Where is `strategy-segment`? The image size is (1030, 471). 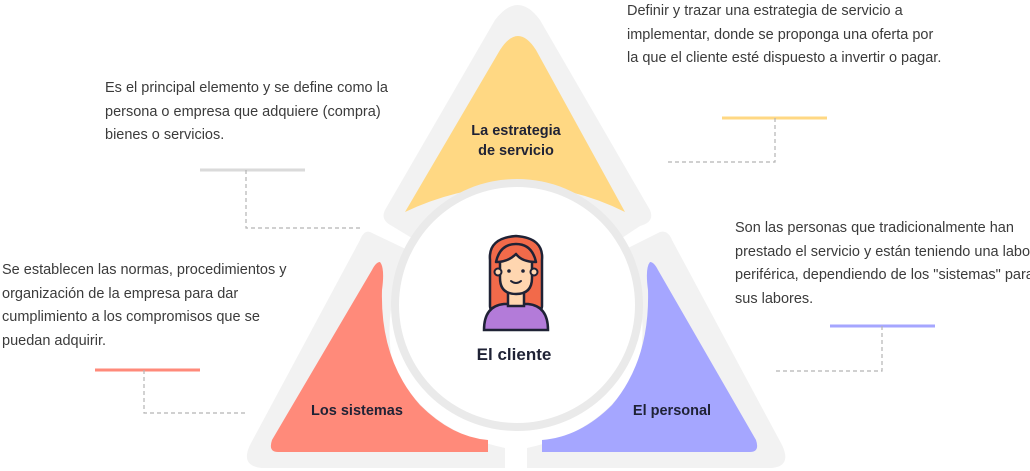 strategy-segment is located at coordinates (515, 124).